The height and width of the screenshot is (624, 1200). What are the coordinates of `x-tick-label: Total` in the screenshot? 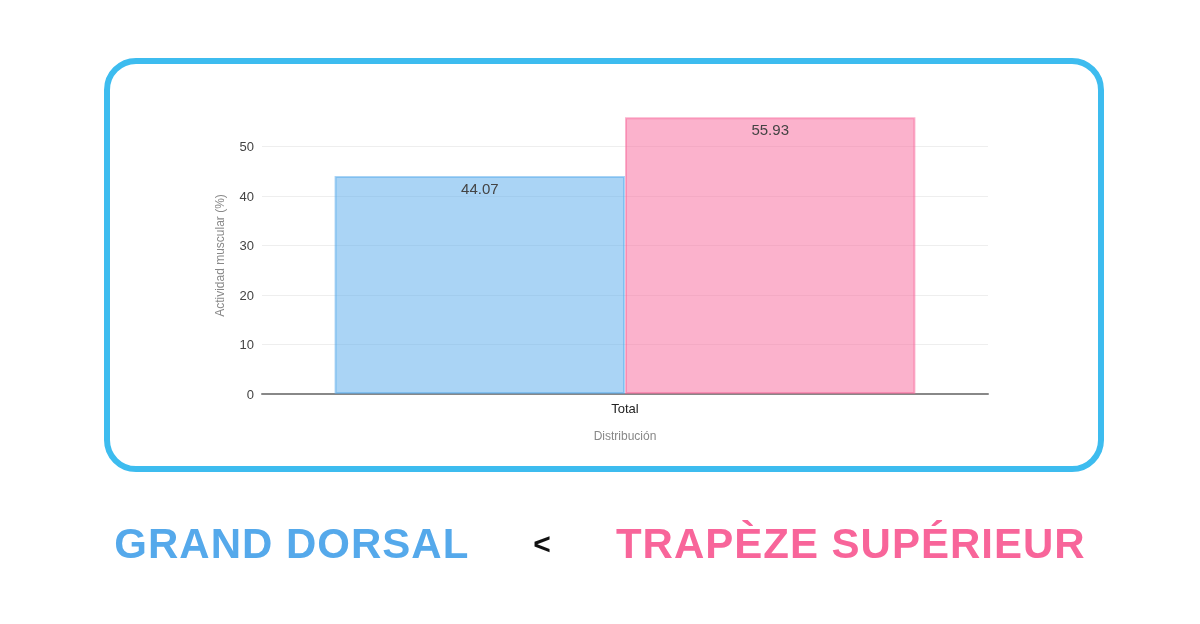 It's located at (625, 408).